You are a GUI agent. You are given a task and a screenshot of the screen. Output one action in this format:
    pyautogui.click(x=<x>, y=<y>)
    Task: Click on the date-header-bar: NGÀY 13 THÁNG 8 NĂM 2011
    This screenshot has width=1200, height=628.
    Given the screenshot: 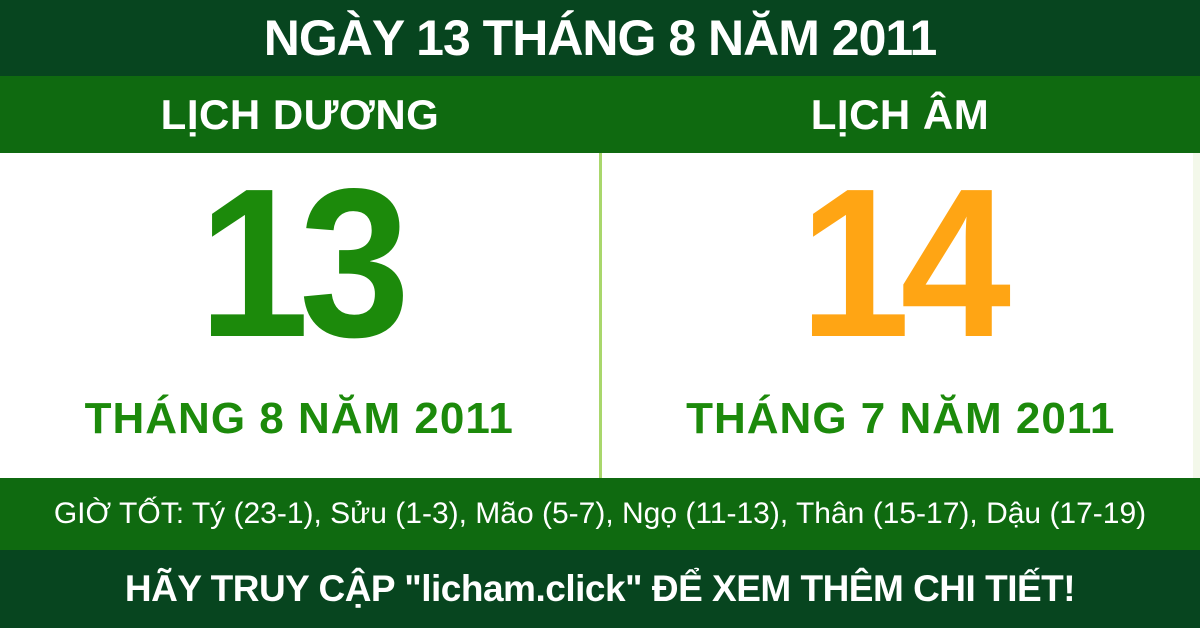 What is the action you would take?
    pyautogui.click(x=600, y=38)
    